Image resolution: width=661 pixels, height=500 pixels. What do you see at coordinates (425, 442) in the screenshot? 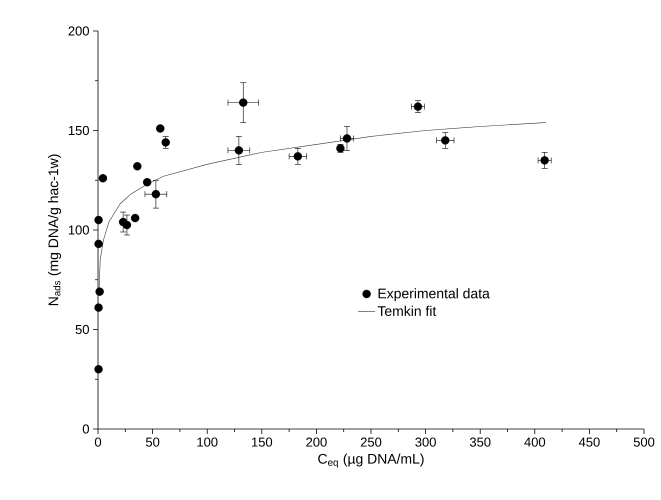
I see `x-tick-label: 300` at bounding box center [425, 442].